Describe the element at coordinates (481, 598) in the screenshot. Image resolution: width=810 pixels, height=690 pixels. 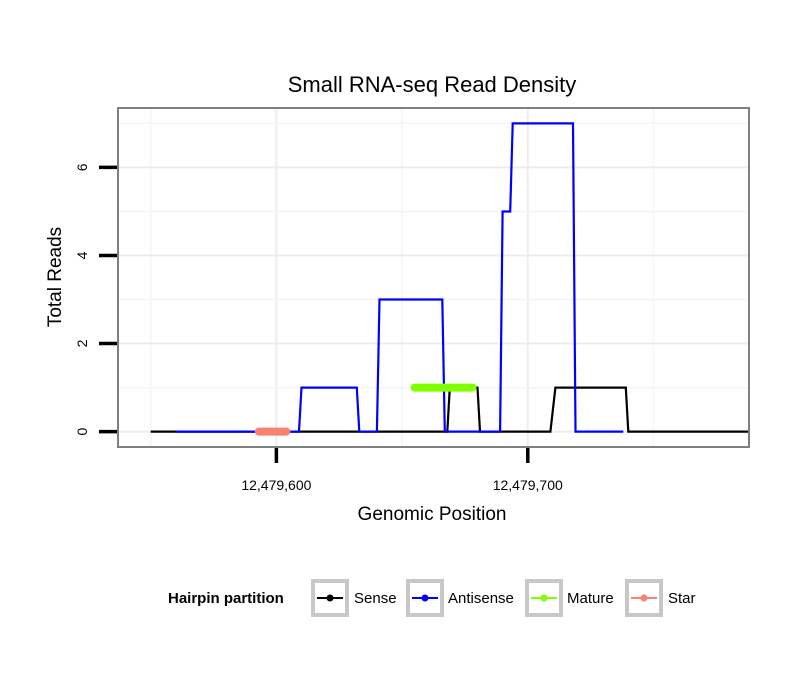
I see `legend-label: Antisense` at that location.